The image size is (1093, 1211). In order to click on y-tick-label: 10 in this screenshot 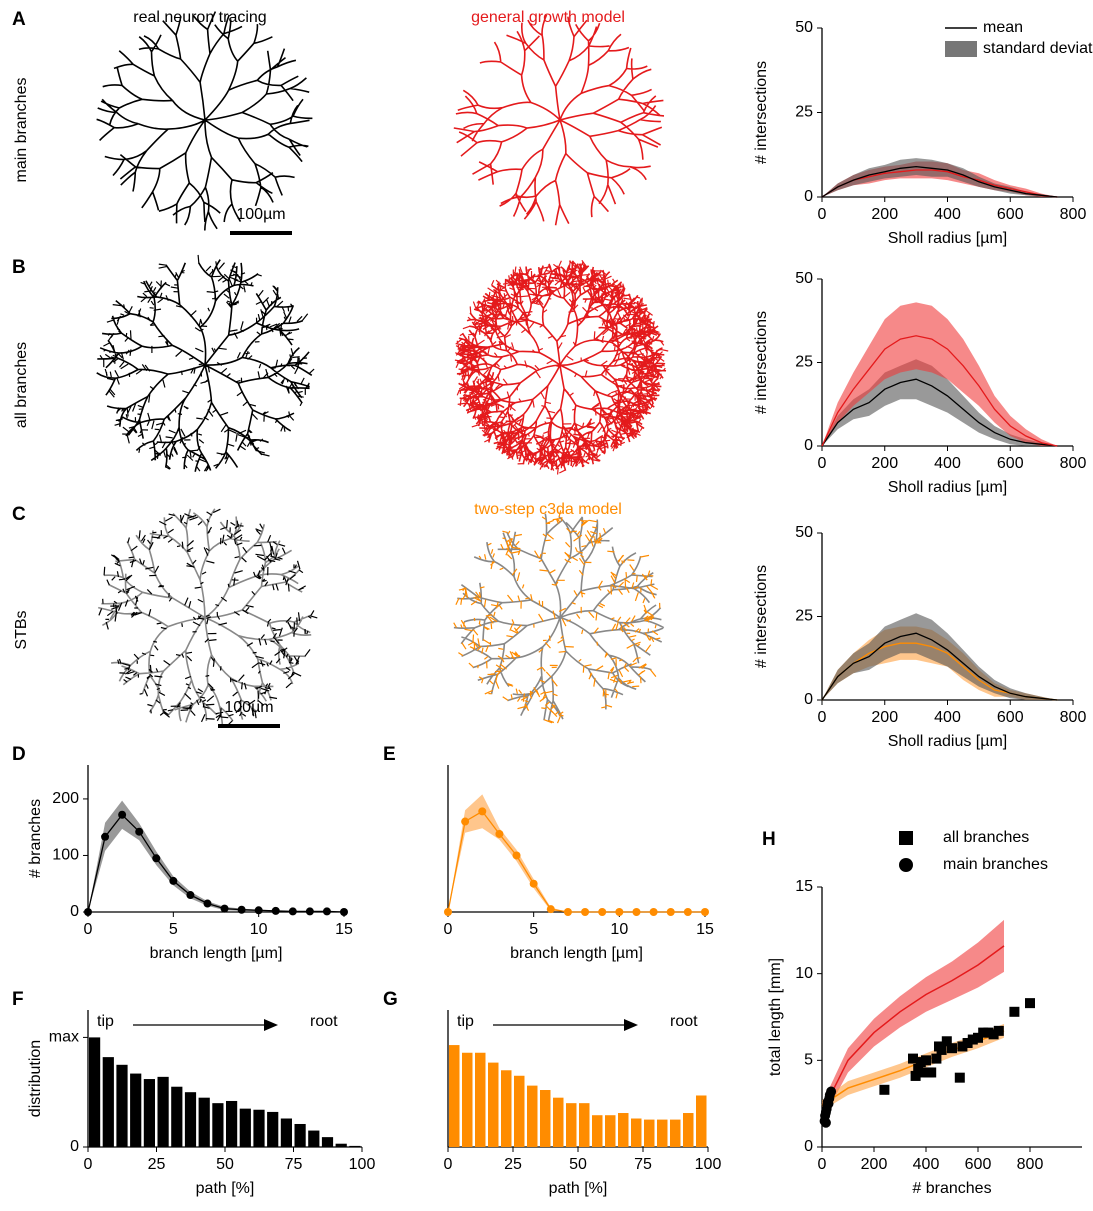, I will do `click(804, 973)`.